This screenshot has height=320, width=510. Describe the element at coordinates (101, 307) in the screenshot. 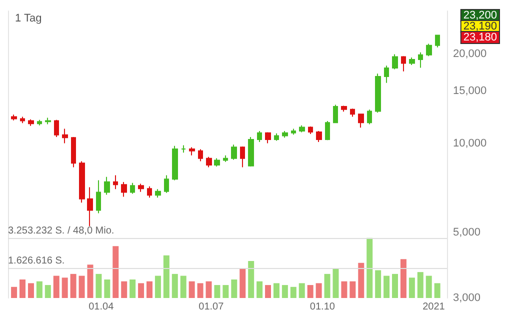

I see `x-tick-label: 01.04` at that location.